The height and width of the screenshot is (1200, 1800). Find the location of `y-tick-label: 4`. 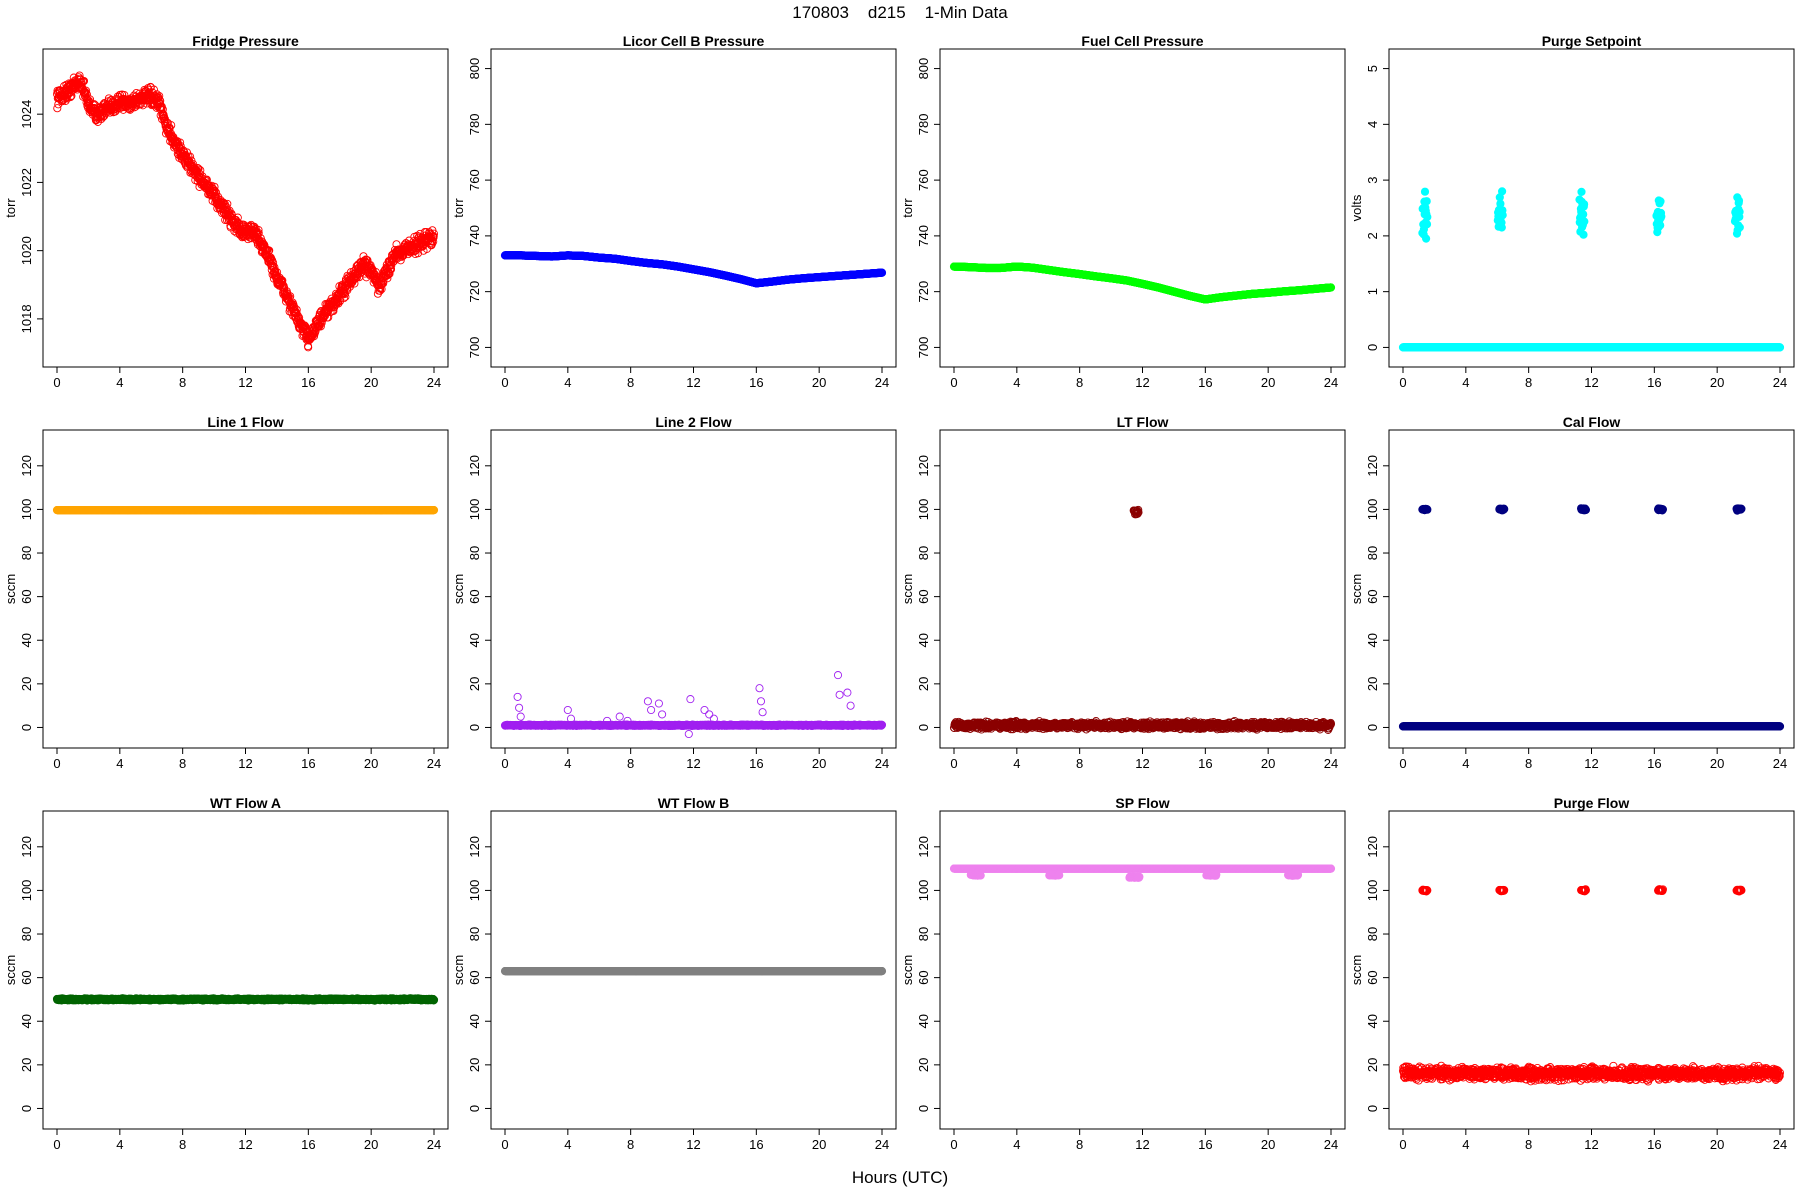

y-tick-label: 4 is located at coordinates (1372, 124).